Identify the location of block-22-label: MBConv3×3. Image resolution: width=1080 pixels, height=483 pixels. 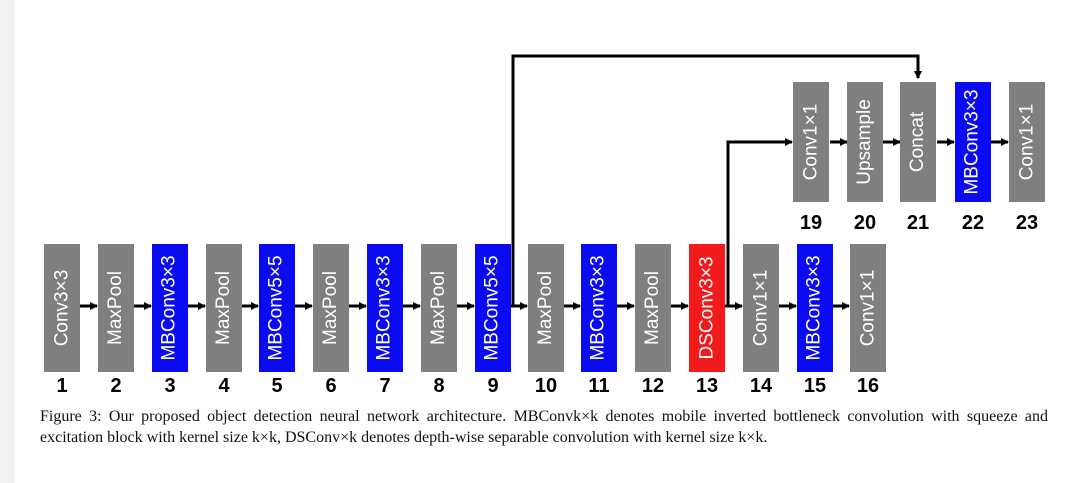
(972, 142).